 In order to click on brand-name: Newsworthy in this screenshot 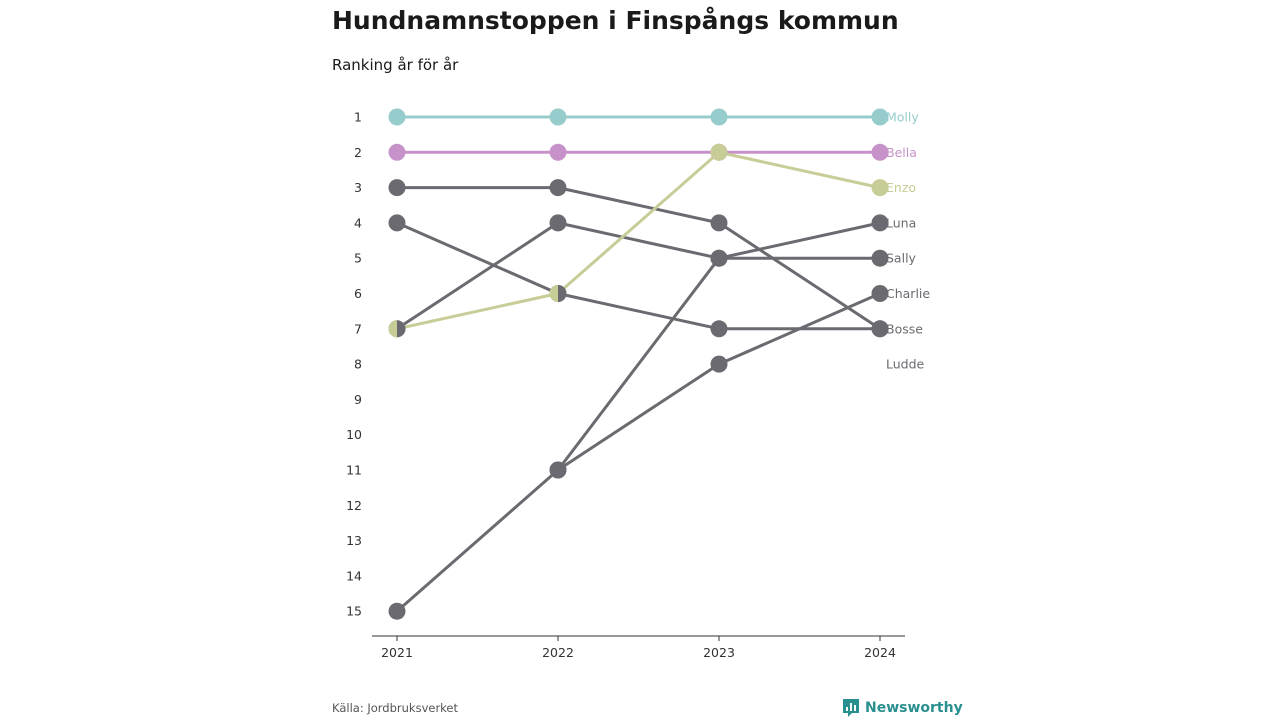, I will do `click(914, 708)`.